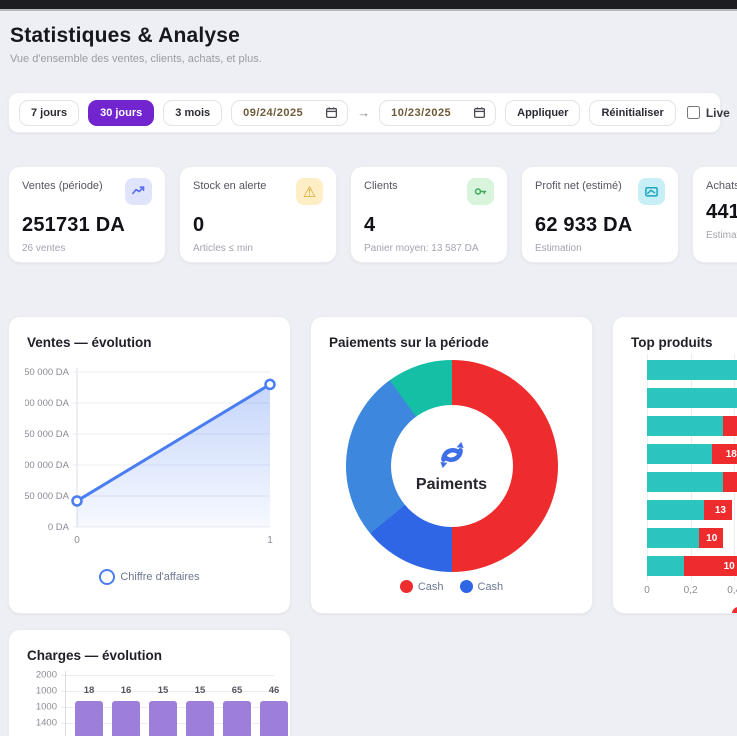 The height and width of the screenshot is (736, 737). What do you see at coordinates (690, 590) in the screenshot?
I see `hbar-x-axis: 00,20,4` at bounding box center [690, 590].